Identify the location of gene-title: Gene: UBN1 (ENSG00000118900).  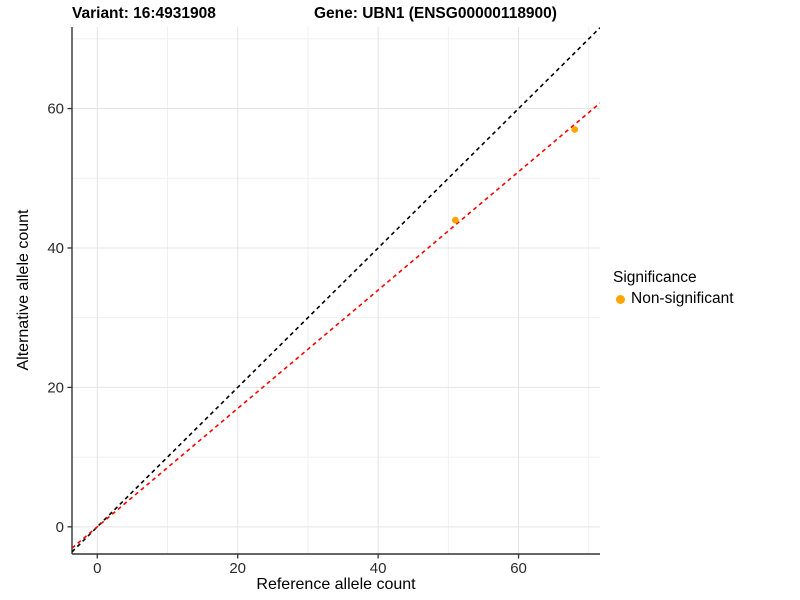
(435, 13).